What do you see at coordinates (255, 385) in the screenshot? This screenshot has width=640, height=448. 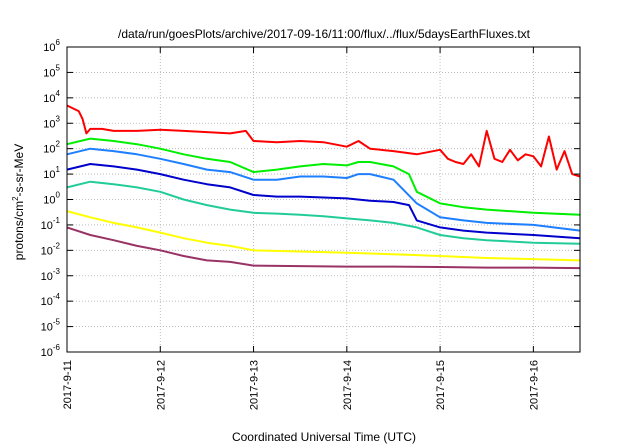 I see `x-tick-label: 2017-9-13` at bounding box center [255, 385].